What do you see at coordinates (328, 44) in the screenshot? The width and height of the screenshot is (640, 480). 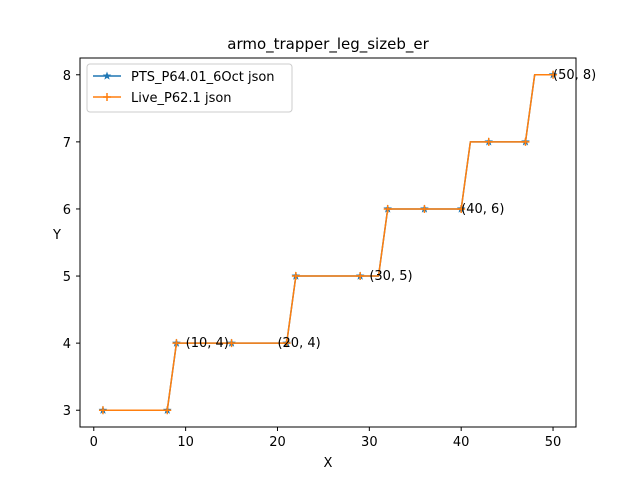 I see `chart-title: armo_trapper_leg_sizeb_er` at bounding box center [328, 44].